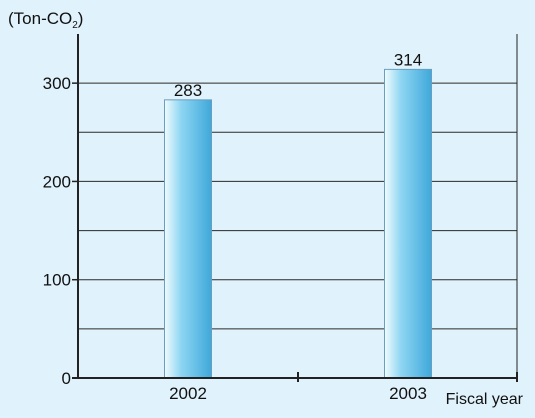 The height and width of the screenshot is (418, 535). I want to click on data-label-2002: 283, so click(188, 90).